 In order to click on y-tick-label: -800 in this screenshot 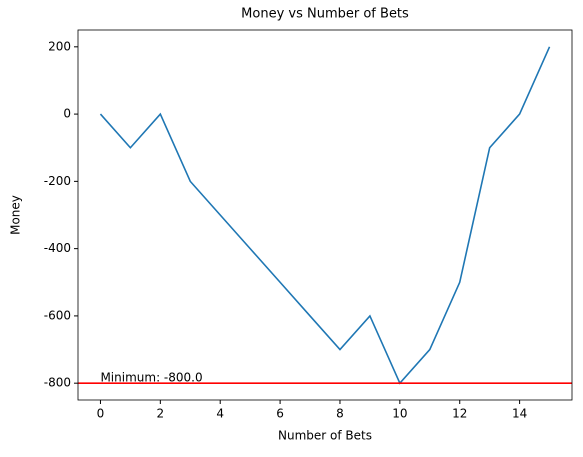, I will do `click(57, 383)`.